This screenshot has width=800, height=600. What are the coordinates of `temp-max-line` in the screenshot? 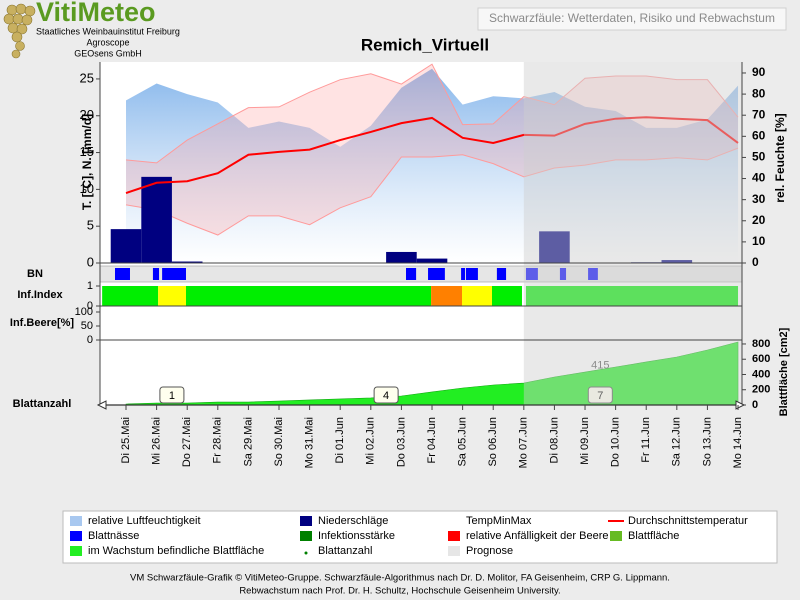 It's located at (432, 113).